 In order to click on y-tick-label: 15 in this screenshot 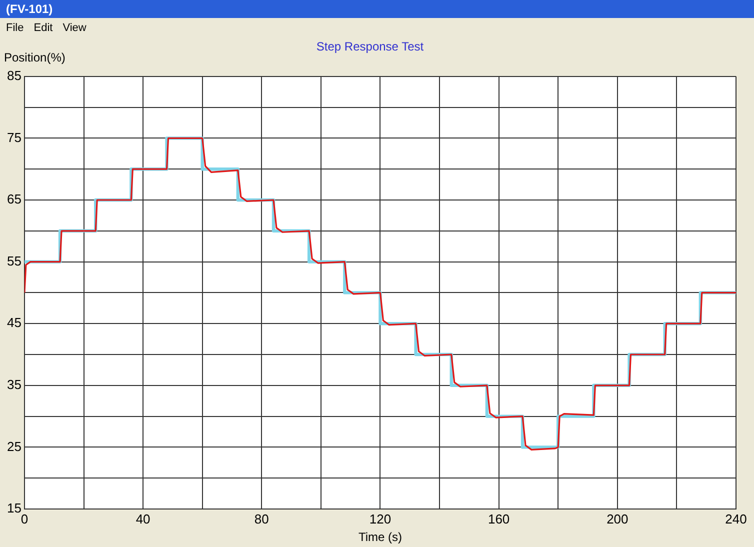, I will do `click(14, 508)`.